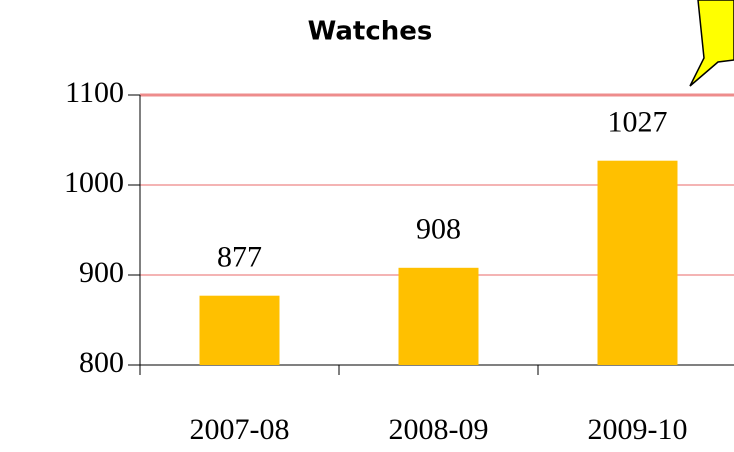 The width and height of the screenshot is (734, 452). Describe the element at coordinates (370, 32) in the screenshot. I see `chart-title: Watches` at that location.